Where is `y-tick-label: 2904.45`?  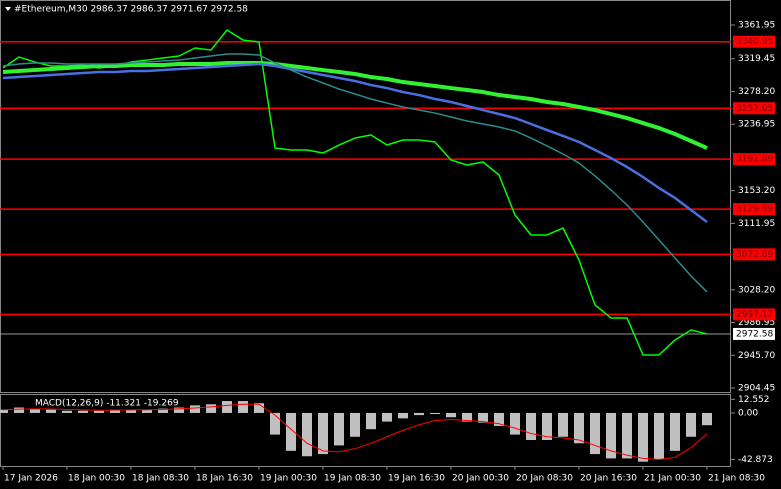 y-tick-label: 2904.45 is located at coordinates (756, 388).